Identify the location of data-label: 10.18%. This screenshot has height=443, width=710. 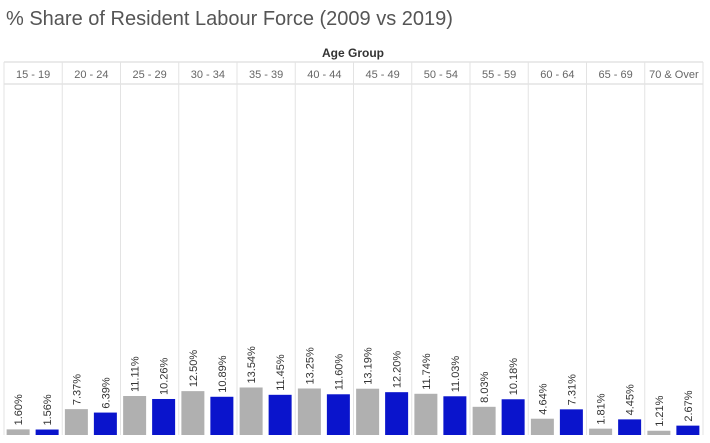
(514, 377).